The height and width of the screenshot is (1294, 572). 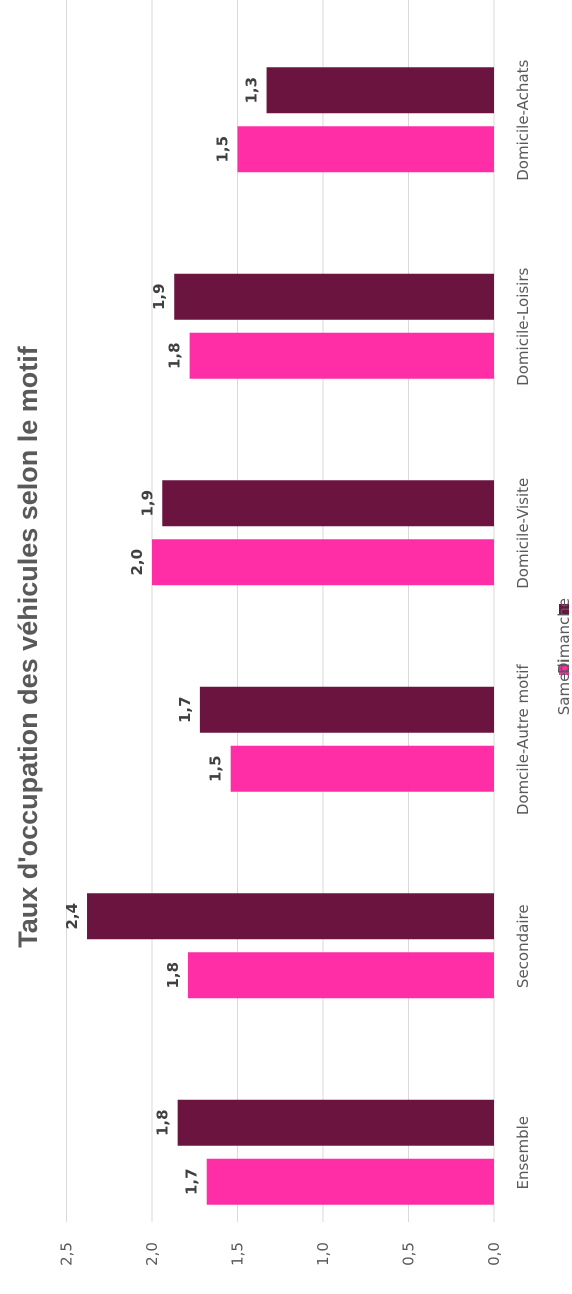 What do you see at coordinates (252, 90) in the screenshot?
I see `data-label: 1,3` at bounding box center [252, 90].